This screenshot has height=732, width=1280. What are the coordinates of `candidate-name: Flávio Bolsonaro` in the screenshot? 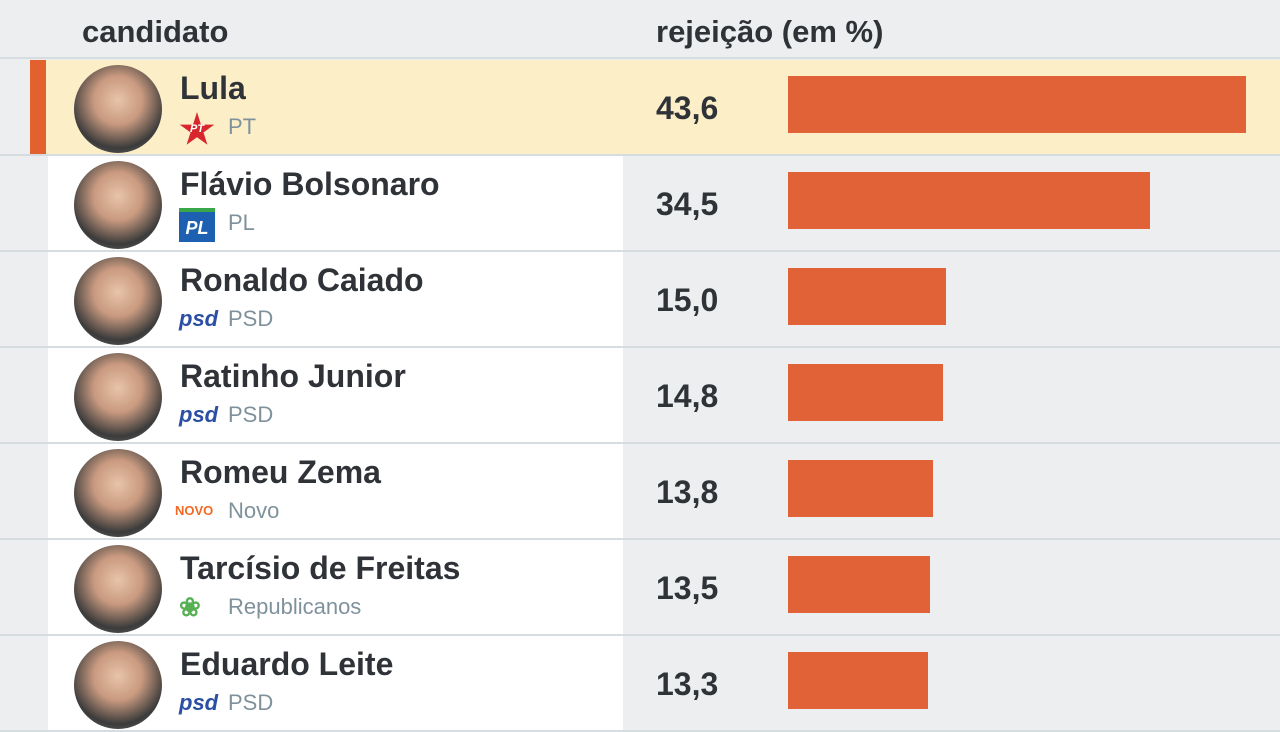 It's located at (310, 184).